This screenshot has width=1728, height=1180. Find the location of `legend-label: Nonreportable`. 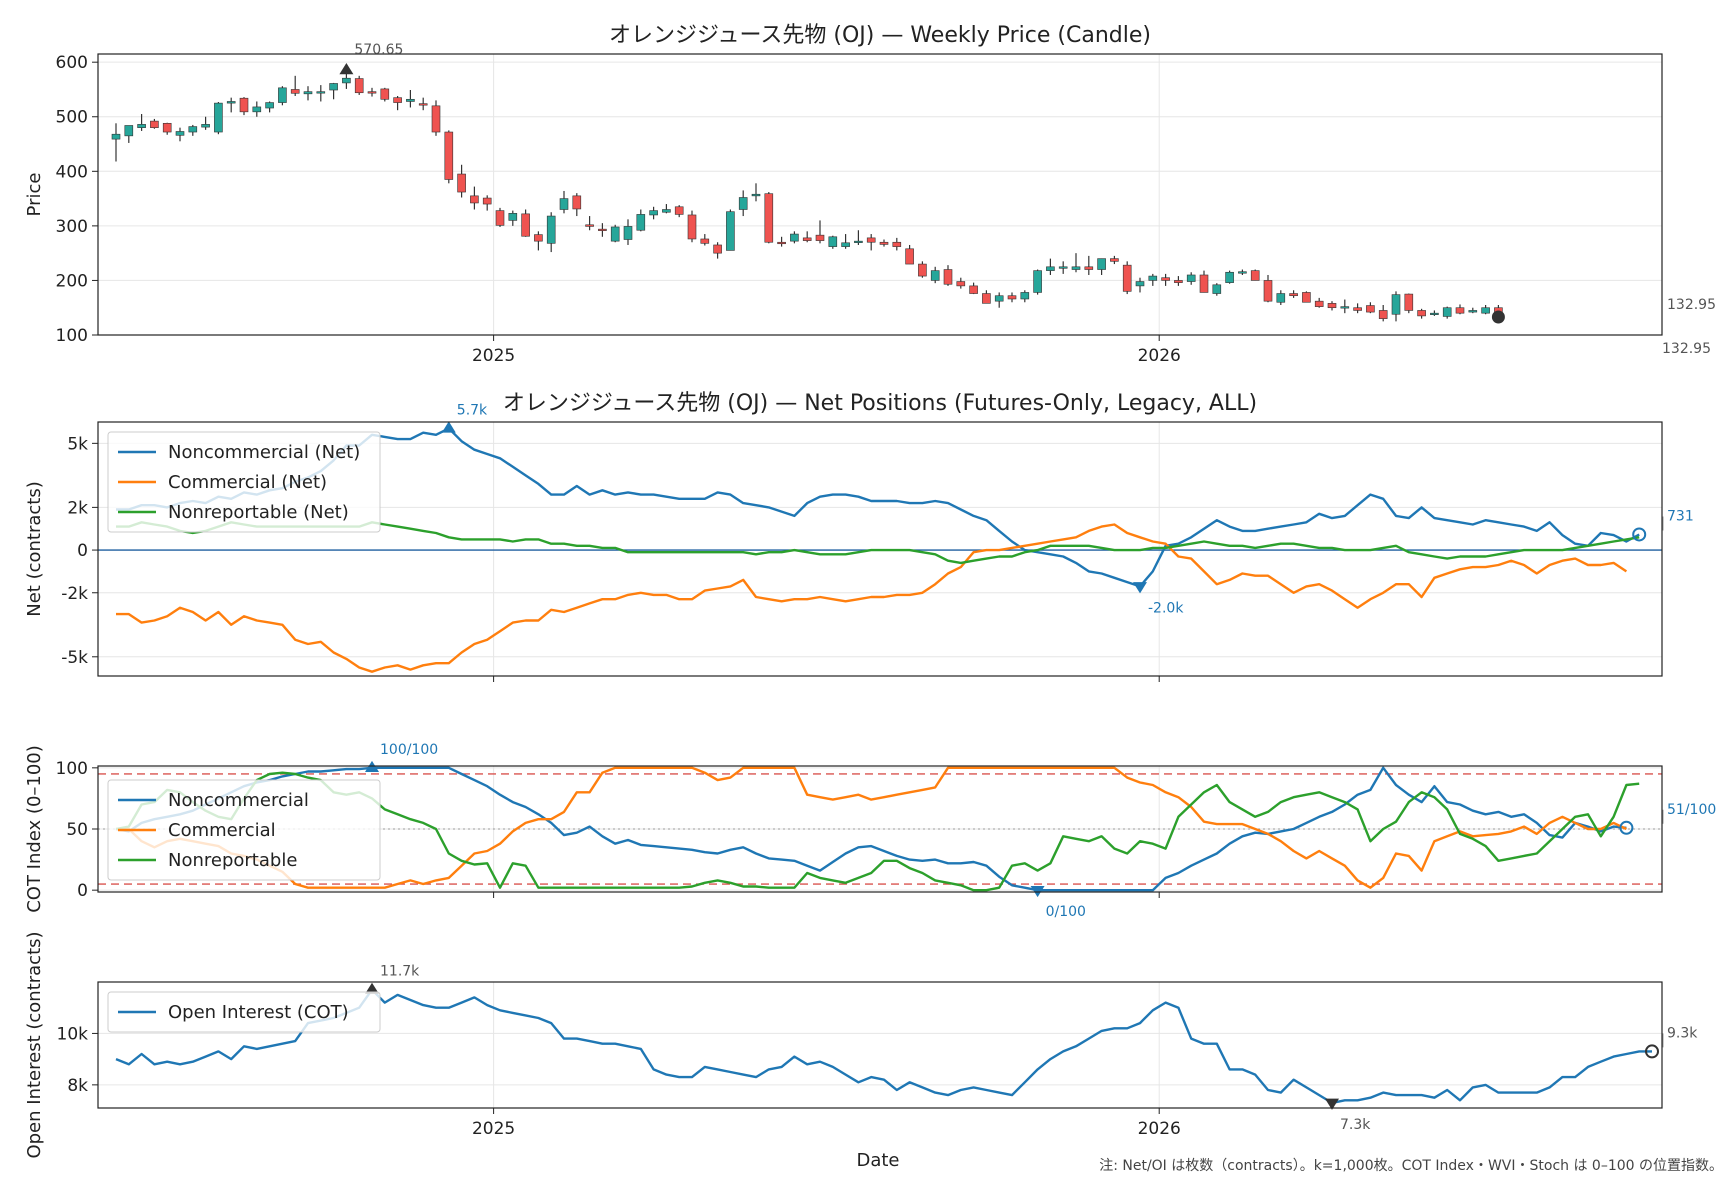

legend-label: Nonreportable is located at coordinates (232, 860).